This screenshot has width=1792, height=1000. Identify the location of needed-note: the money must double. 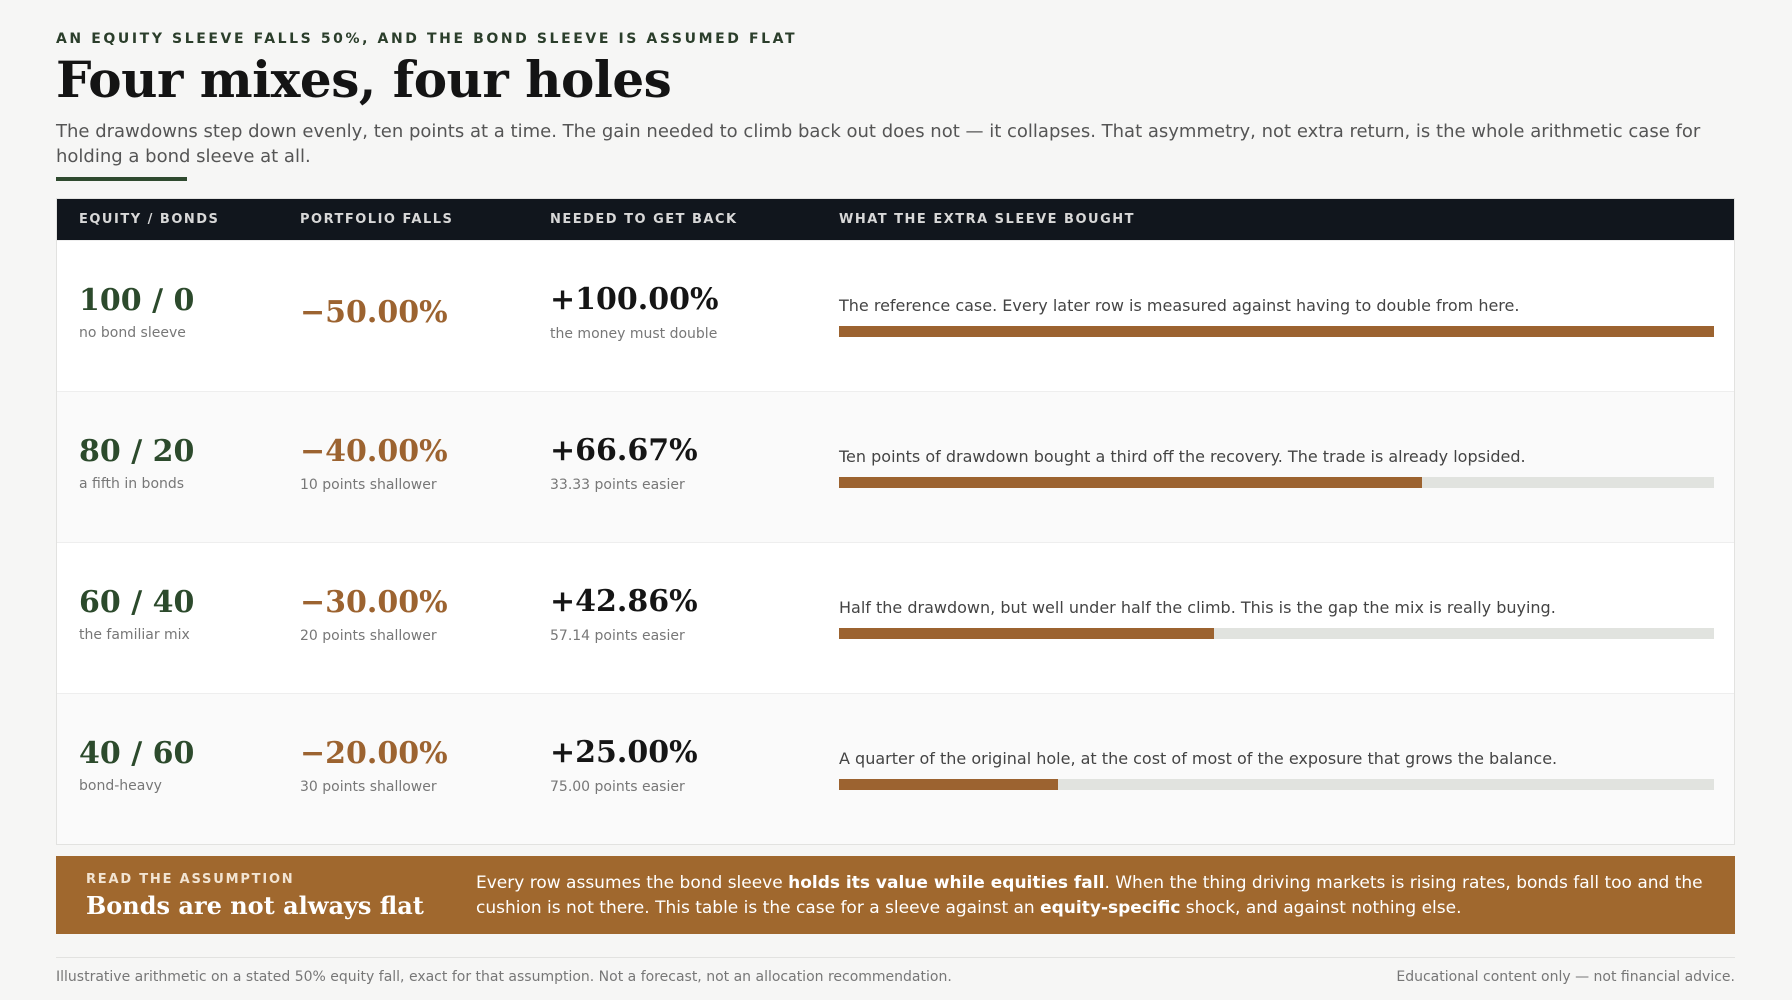
(634, 334).